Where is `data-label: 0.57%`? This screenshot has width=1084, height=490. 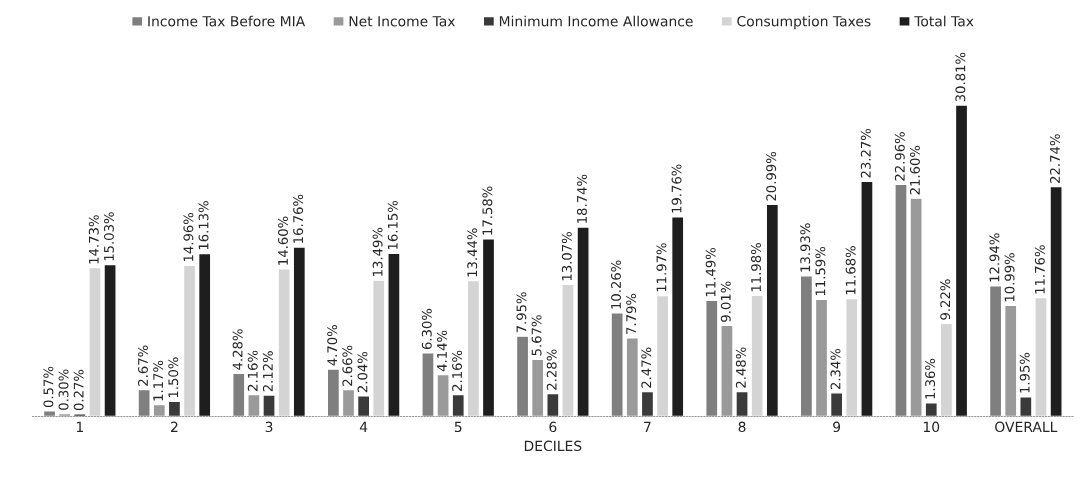 data-label: 0.57% is located at coordinates (48, 387).